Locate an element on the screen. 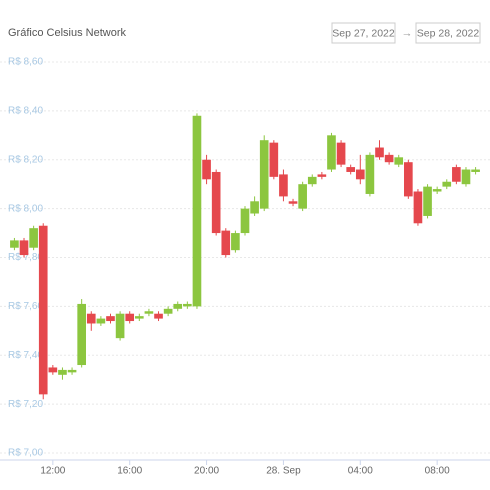 This screenshot has height=490, width=490. date-to-box is located at coordinates (448, 33).